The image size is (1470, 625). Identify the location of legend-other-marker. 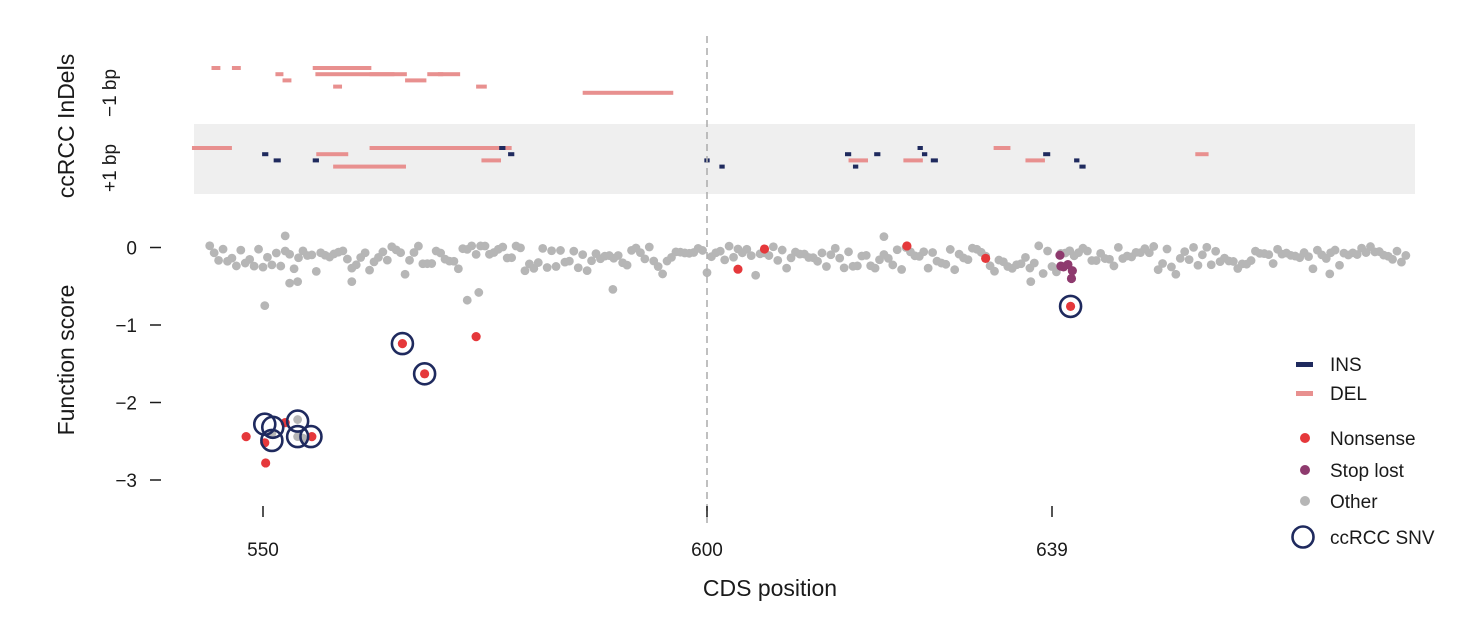
(1305, 501).